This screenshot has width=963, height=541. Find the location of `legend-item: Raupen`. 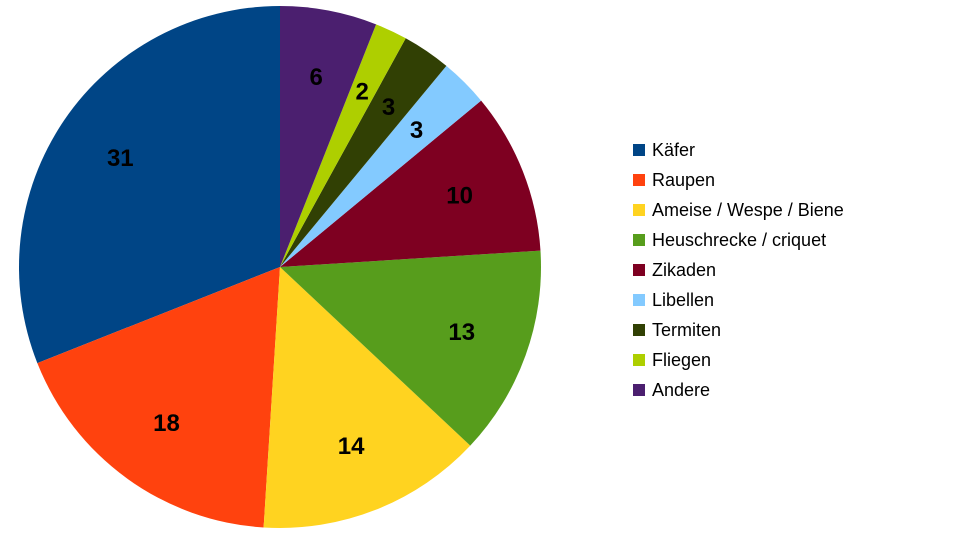

legend-item: Raupen is located at coordinates (738, 180).